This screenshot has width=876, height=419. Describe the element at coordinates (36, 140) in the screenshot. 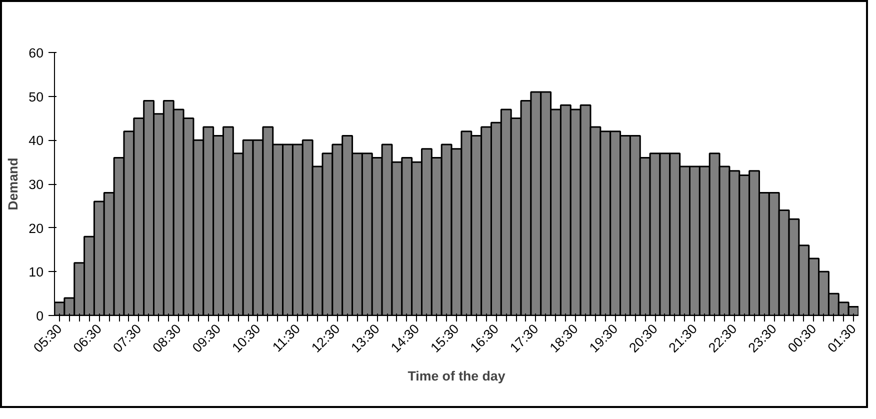

I see `y-tick-label: 40` at that location.